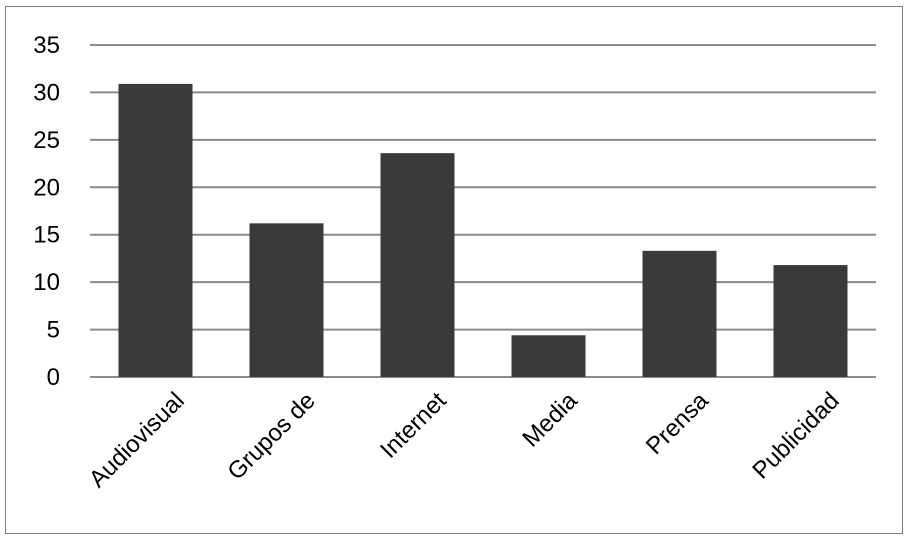 The width and height of the screenshot is (910, 540). I want to click on bar-media, so click(548, 356).